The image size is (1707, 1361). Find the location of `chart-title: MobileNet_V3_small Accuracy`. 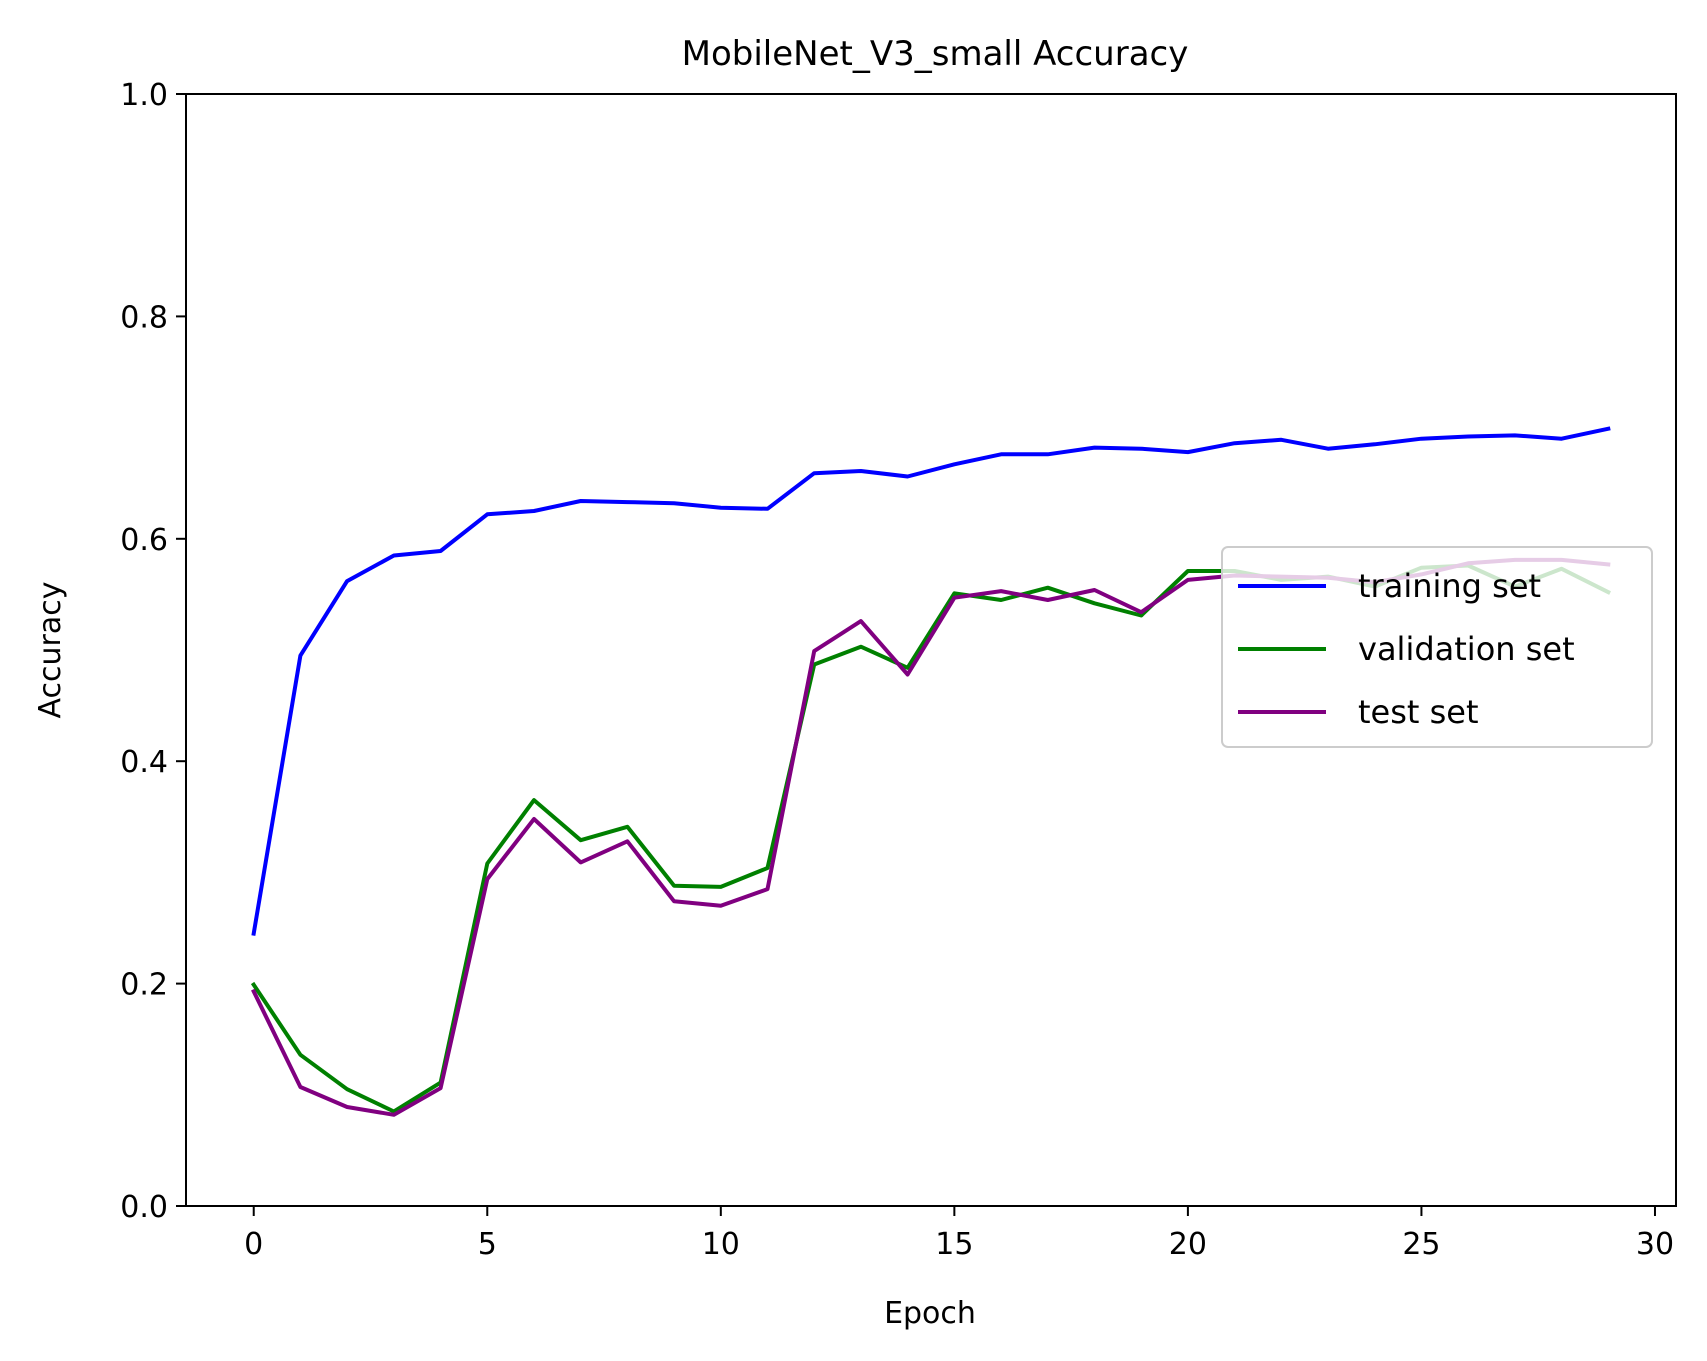

chart-title: MobileNet_V3_small Accuracy is located at coordinates (935, 54).